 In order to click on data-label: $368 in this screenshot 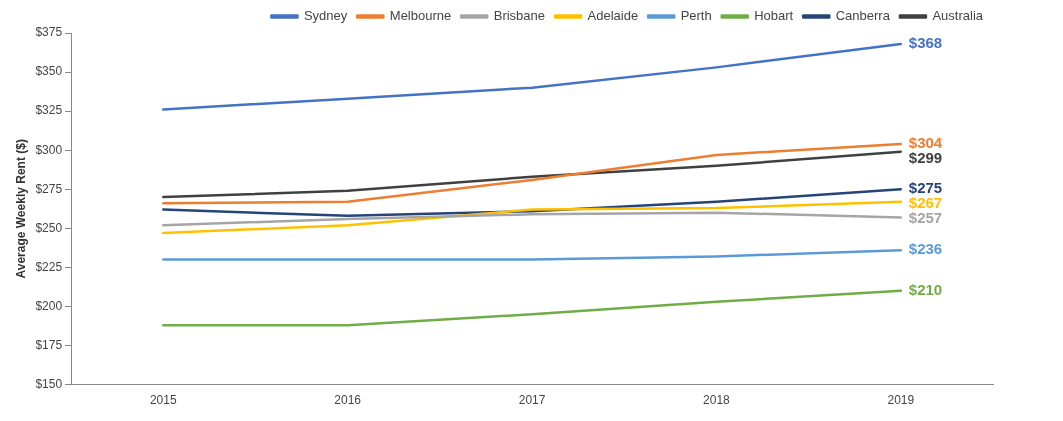, I will do `click(925, 43)`.